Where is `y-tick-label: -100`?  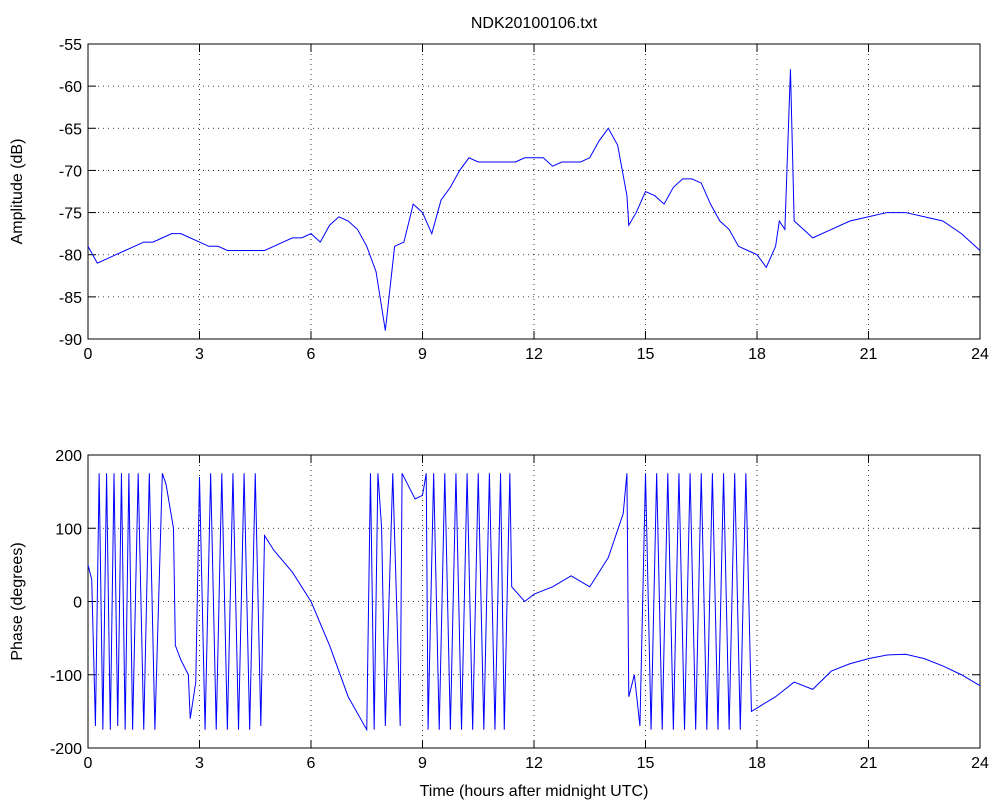 y-tick-label: -100 is located at coordinates (66, 676).